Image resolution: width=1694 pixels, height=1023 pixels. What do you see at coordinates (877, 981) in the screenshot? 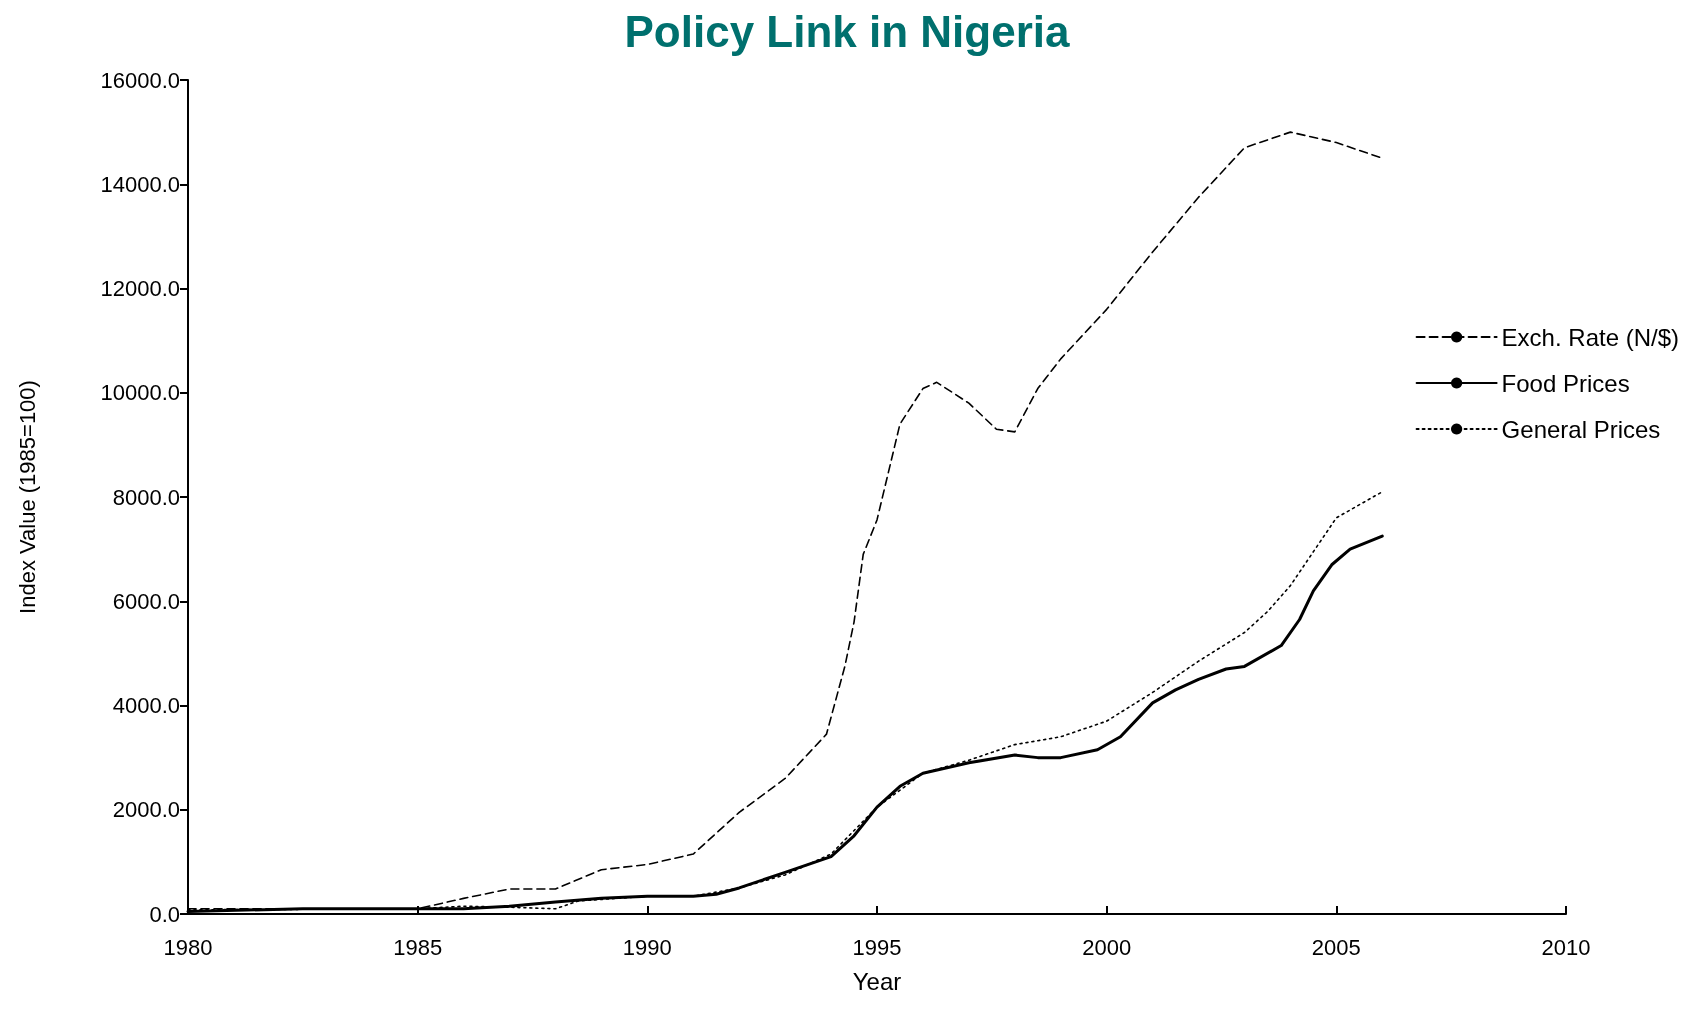
I see `x-axis-title: Year` at bounding box center [877, 981].